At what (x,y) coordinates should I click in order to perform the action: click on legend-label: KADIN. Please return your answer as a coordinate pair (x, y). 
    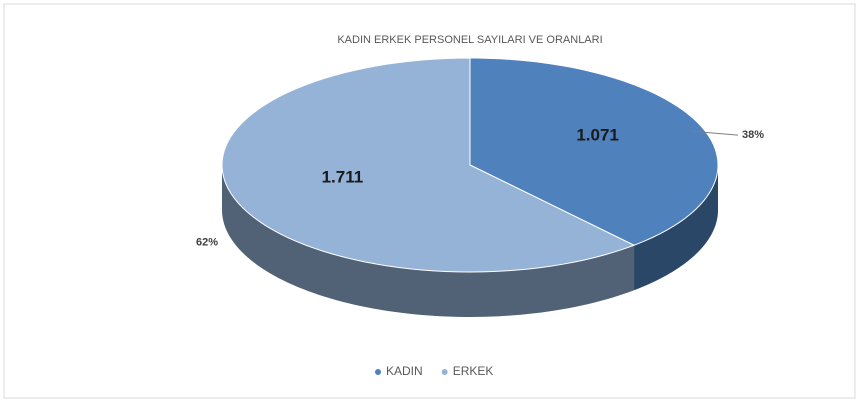
    Looking at the image, I should click on (404, 371).